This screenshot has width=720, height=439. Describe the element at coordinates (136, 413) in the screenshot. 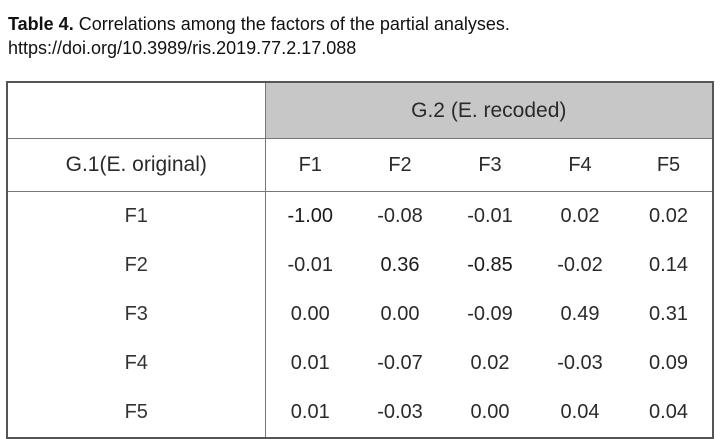

I see `row-label: F5` at that location.